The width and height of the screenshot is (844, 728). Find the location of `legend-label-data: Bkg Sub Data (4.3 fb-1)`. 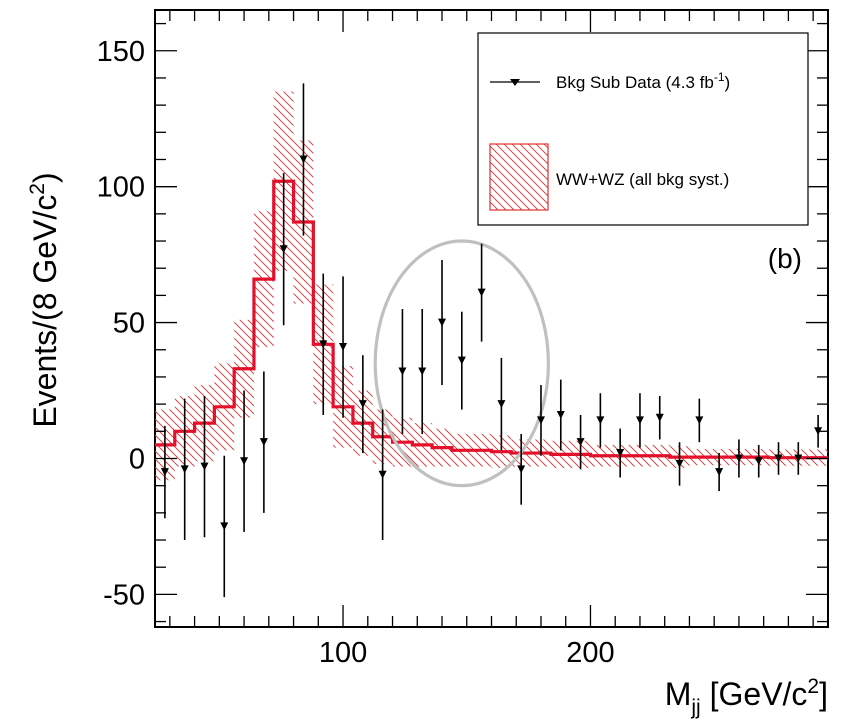

legend-label-data: Bkg Sub Data (4.3 fb-1) is located at coordinates (643, 81).